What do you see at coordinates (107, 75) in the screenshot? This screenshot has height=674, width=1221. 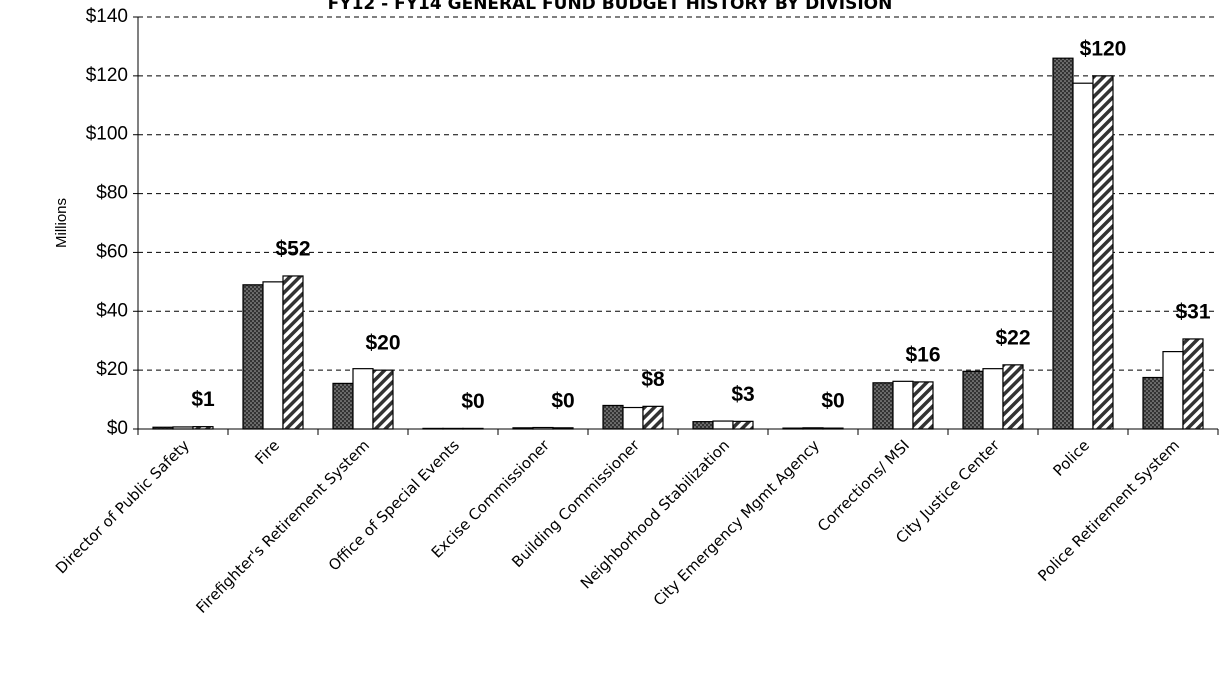 I see `y-tick-label: $120` at bounding box center [107, 75].